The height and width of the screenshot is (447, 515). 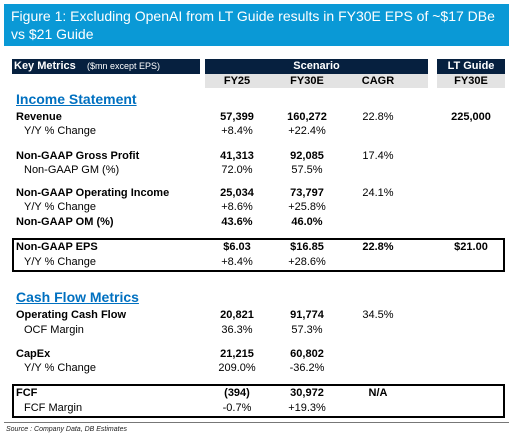 What do you see at coordinates (78, 156) in the screenshot?
I see `row-gp-label: Non-GAAP Gross Profit` at bounding box center [78, 156].